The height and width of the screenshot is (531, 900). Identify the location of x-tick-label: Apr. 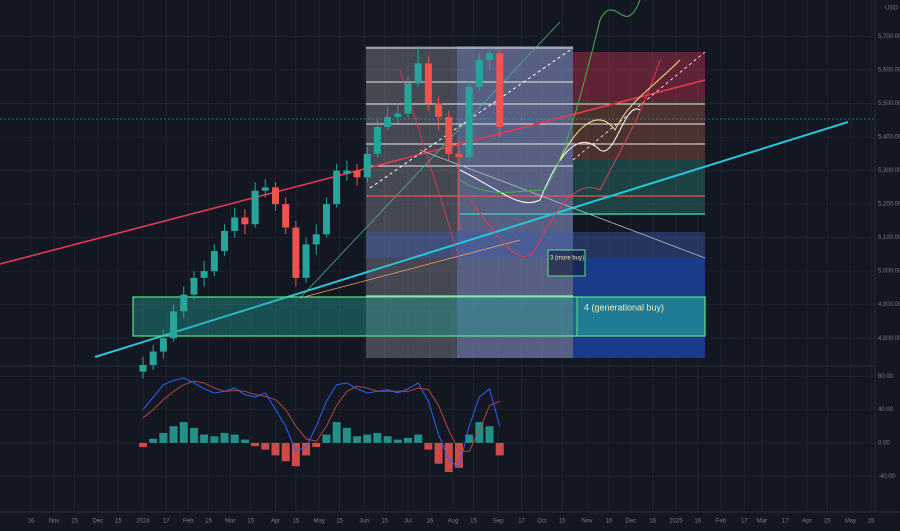
(806, 522).